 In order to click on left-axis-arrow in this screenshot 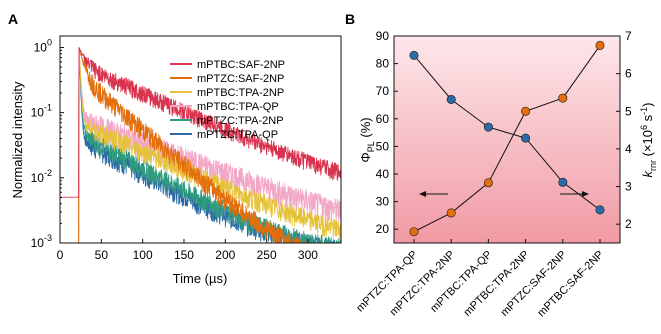, I will do `click(433, 194)`.